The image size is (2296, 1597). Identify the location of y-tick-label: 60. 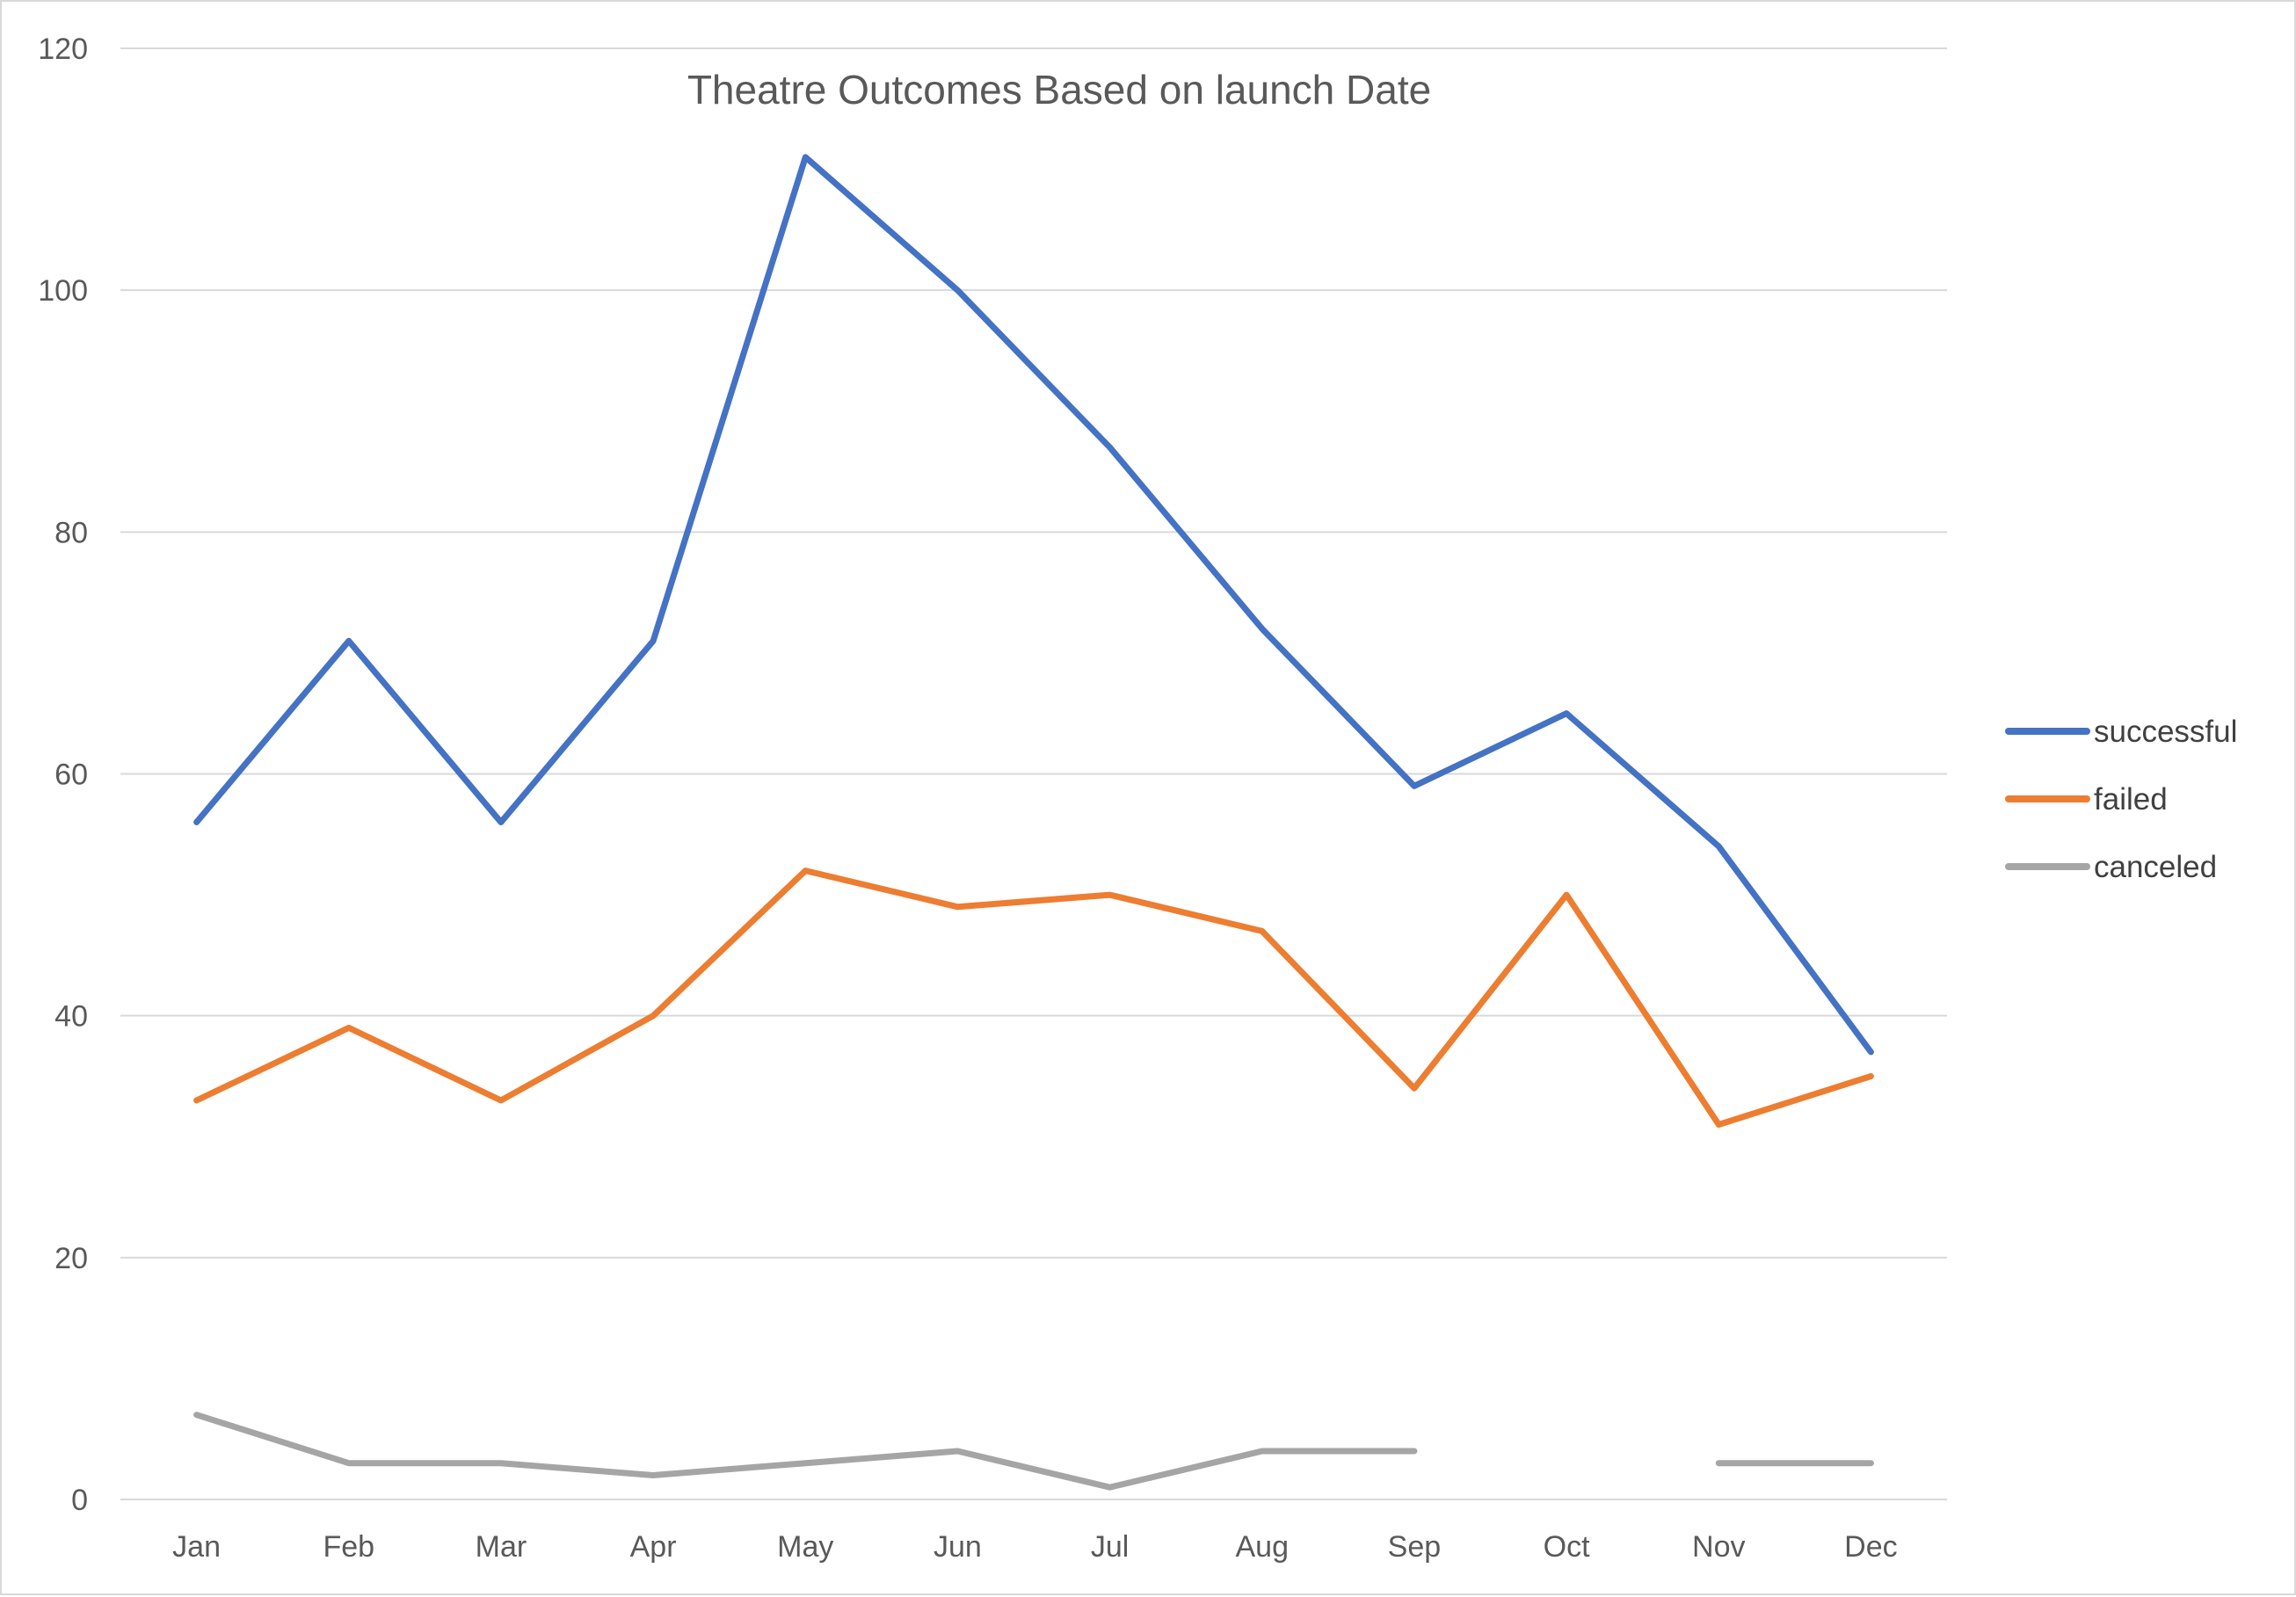
(71, 775).